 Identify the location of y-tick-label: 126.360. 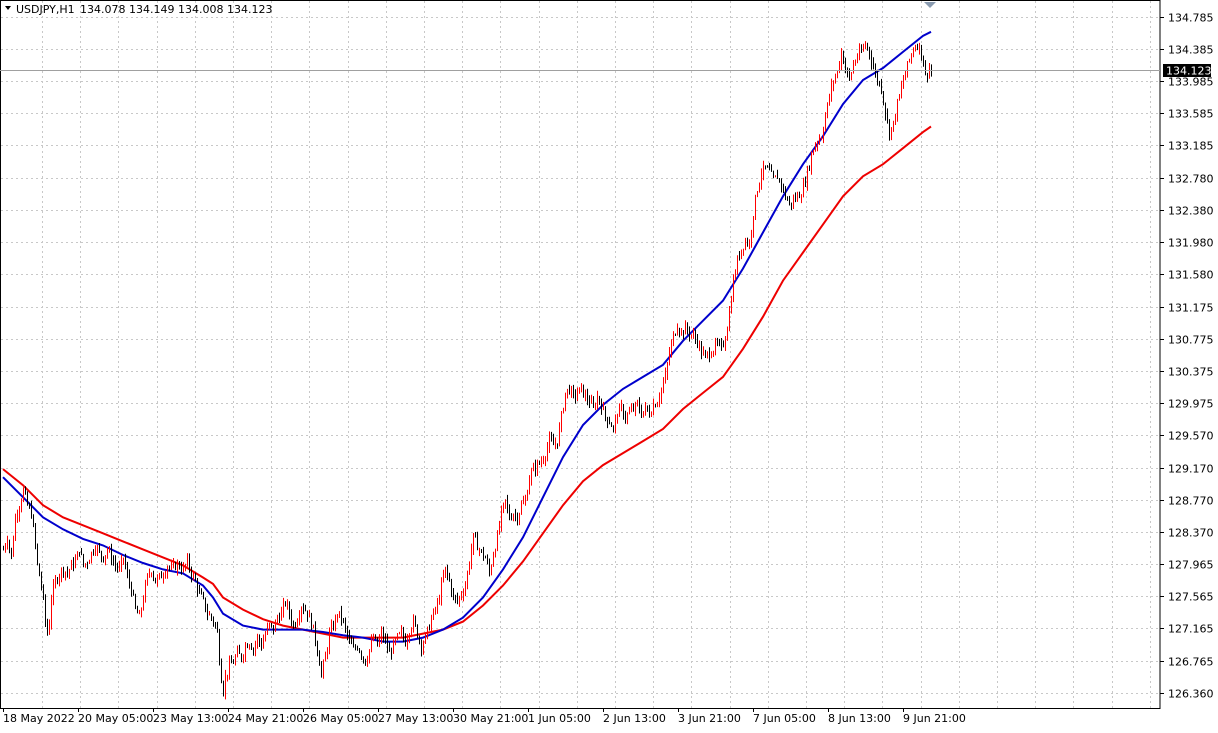
(1191, 694).